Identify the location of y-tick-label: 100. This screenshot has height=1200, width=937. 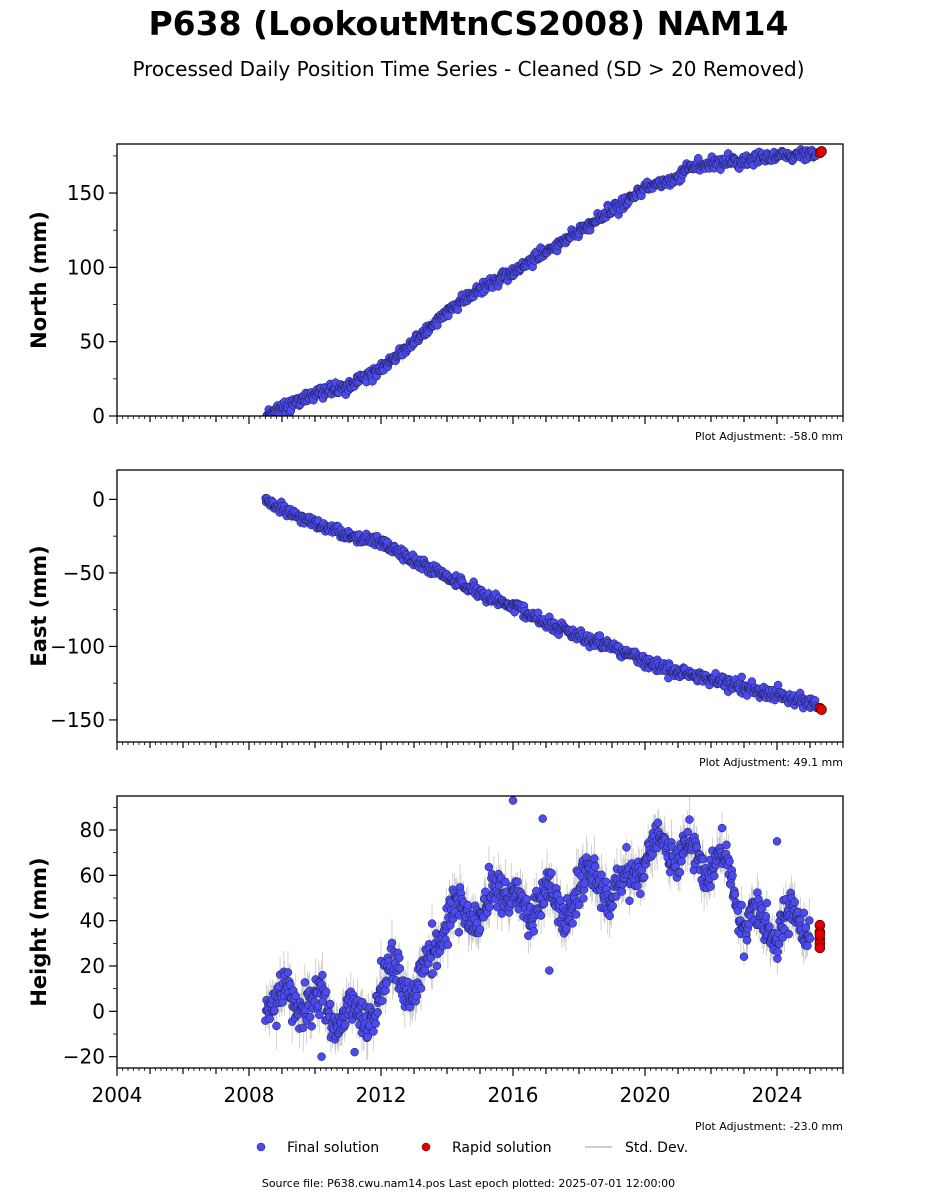
(86, 267).